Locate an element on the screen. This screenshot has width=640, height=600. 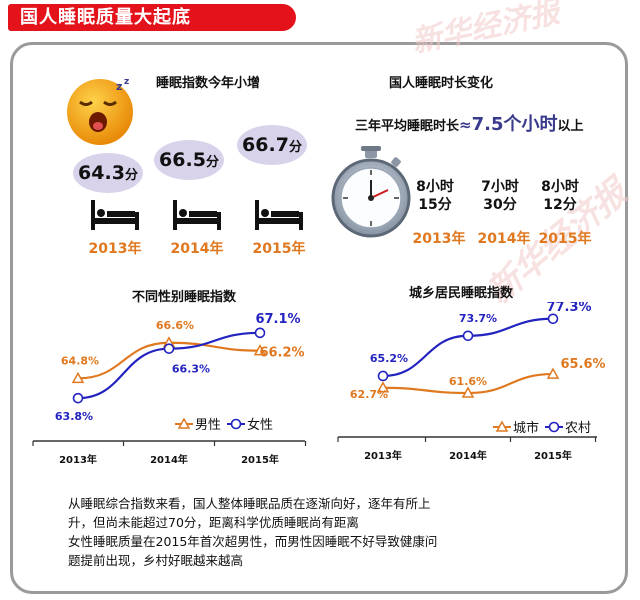
duration-2014: 7小时 30分 is located at coordinates (500, 196).